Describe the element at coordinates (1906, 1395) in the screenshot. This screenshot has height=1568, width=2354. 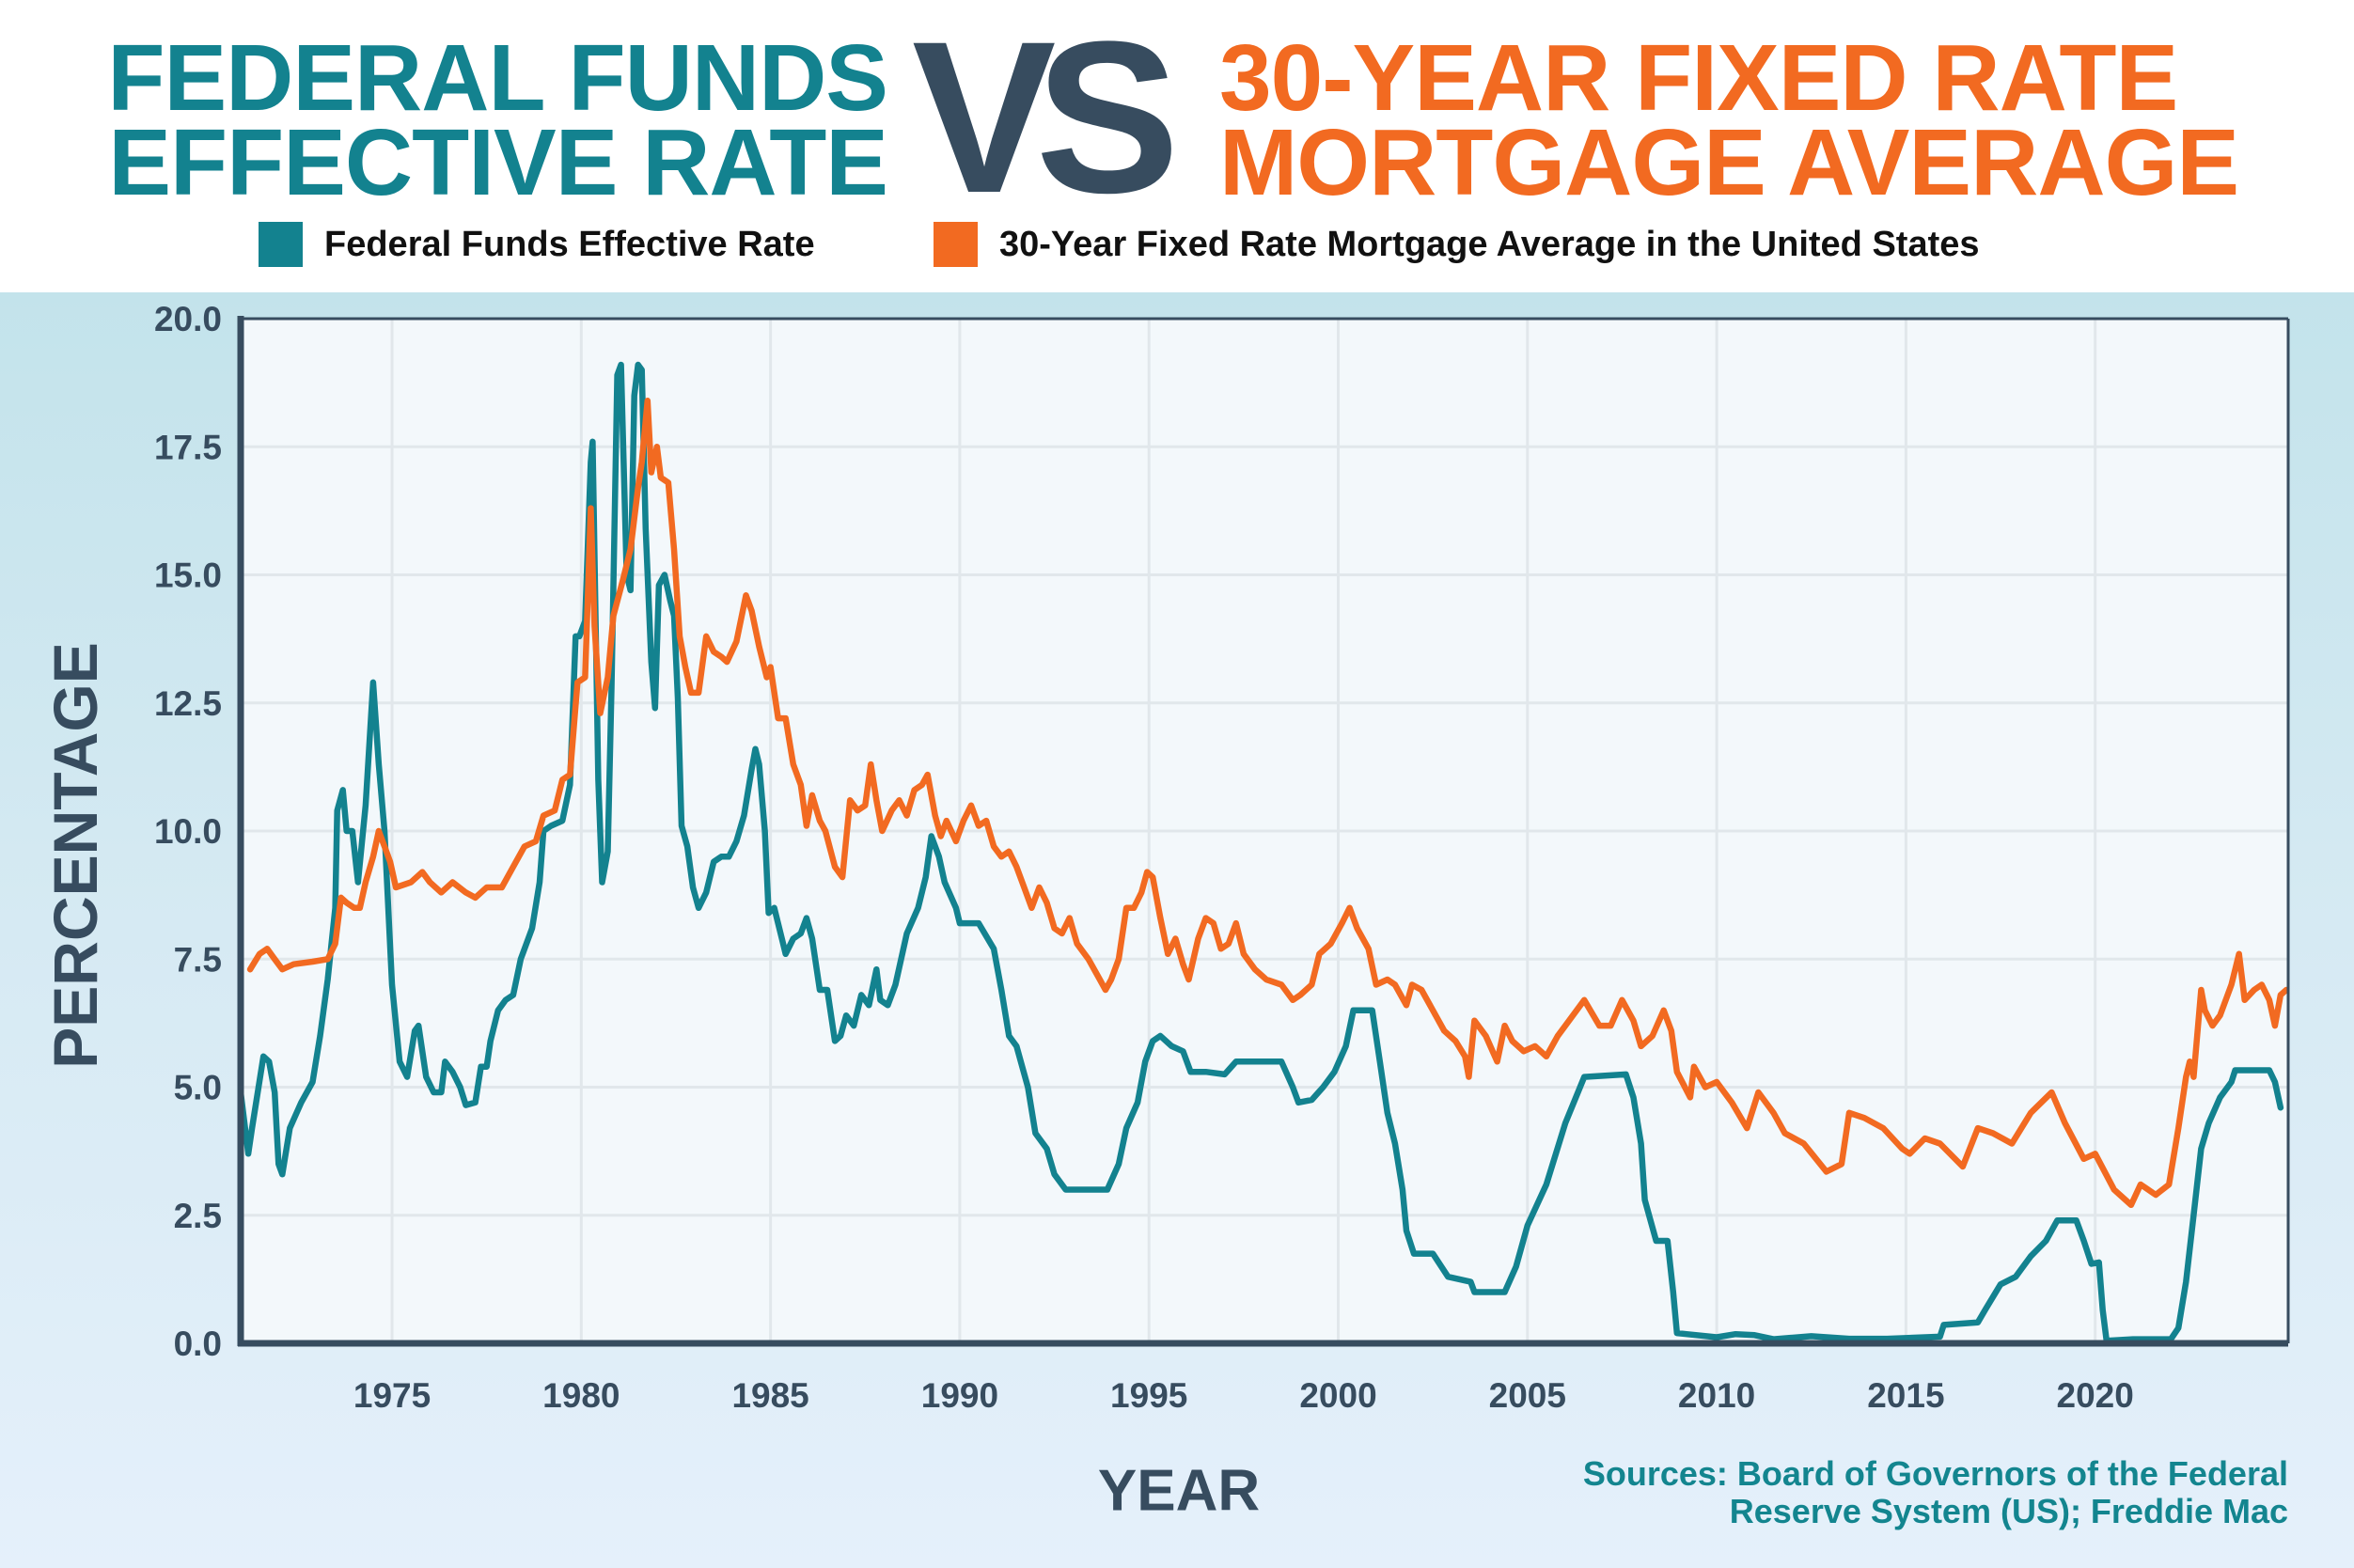
I see `x-tick-label: 2015` at that location.